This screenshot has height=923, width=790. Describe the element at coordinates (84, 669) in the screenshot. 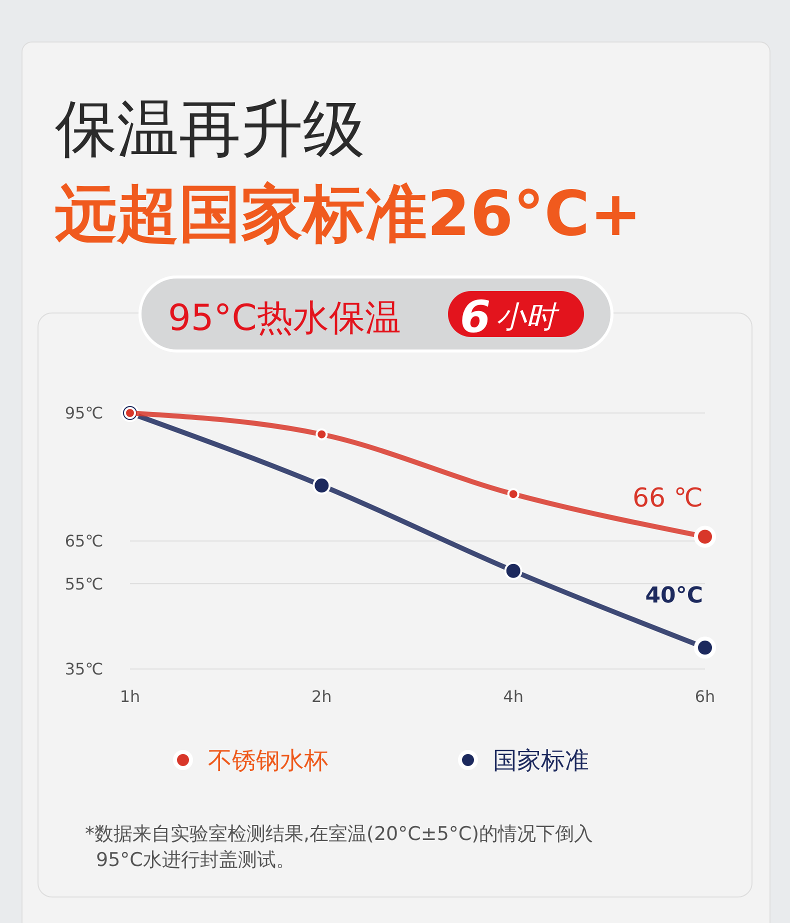

I see `y-tick-label: 35℃` at that location.